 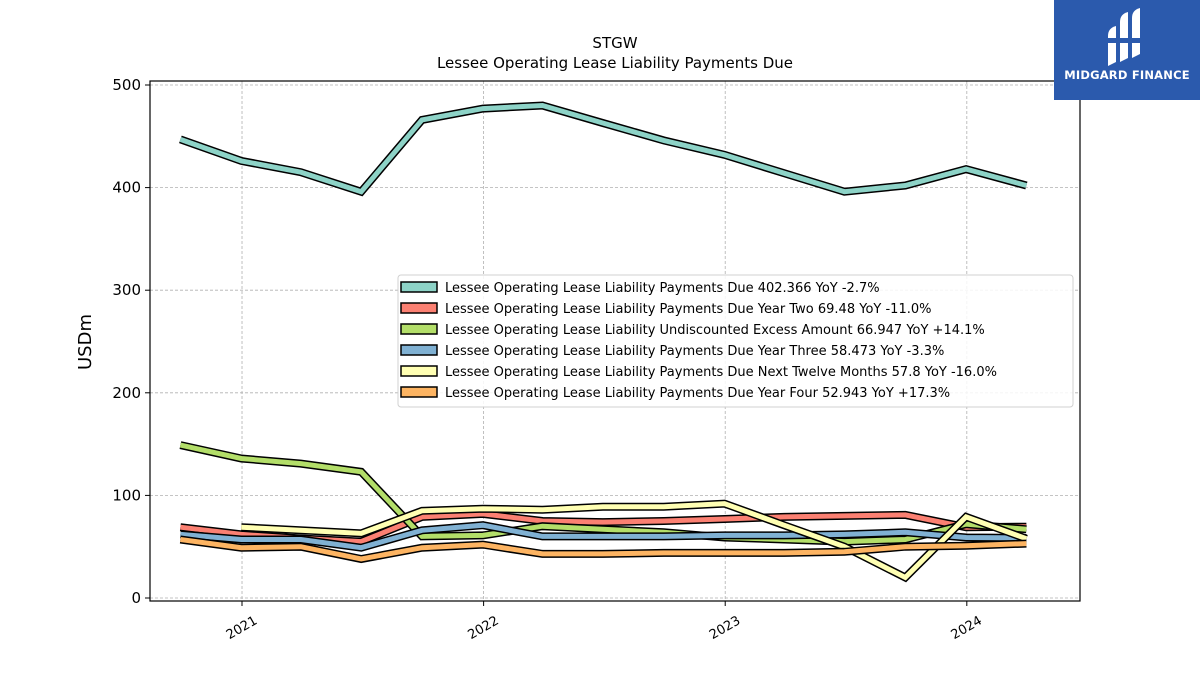 What do you see at coordinates (126, 290) in the screenshot?
I see `y-tick-label: 300` at bounding box center [126, 290].